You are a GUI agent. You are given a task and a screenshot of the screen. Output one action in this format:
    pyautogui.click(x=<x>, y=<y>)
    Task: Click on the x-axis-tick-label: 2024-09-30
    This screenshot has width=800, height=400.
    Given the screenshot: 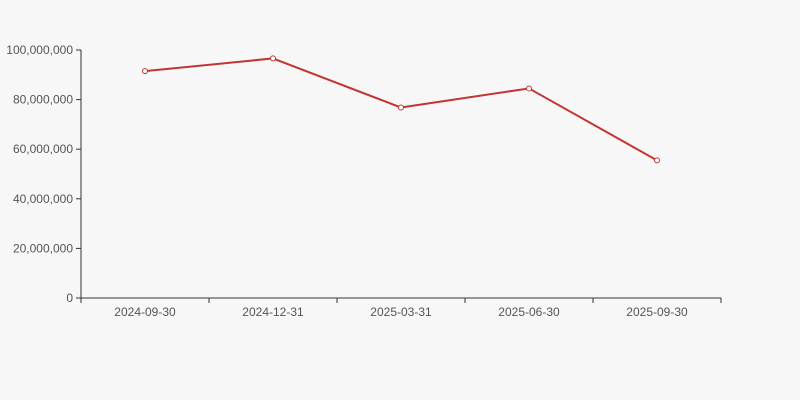 What is the action you would take?
    pyautogui.click(x=145, y=312)
    